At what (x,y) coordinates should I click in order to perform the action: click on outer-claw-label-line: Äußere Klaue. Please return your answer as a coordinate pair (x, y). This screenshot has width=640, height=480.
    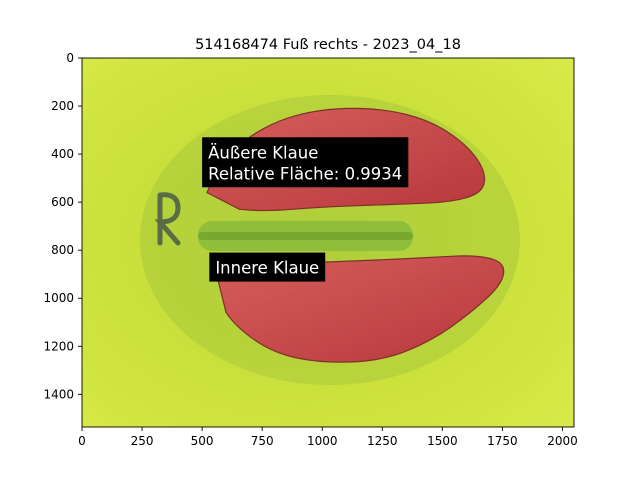
    Looking at the image, I should click on (263, 152).